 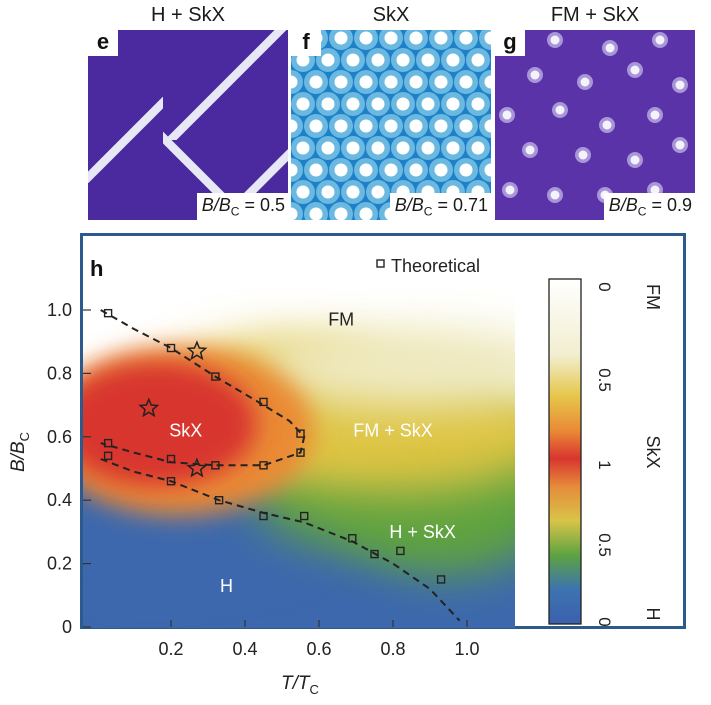 What do you see at coordinates (393, 430) in the screenshot?
I see `region-label: FM + SkX` at bounding box center [393, 430].